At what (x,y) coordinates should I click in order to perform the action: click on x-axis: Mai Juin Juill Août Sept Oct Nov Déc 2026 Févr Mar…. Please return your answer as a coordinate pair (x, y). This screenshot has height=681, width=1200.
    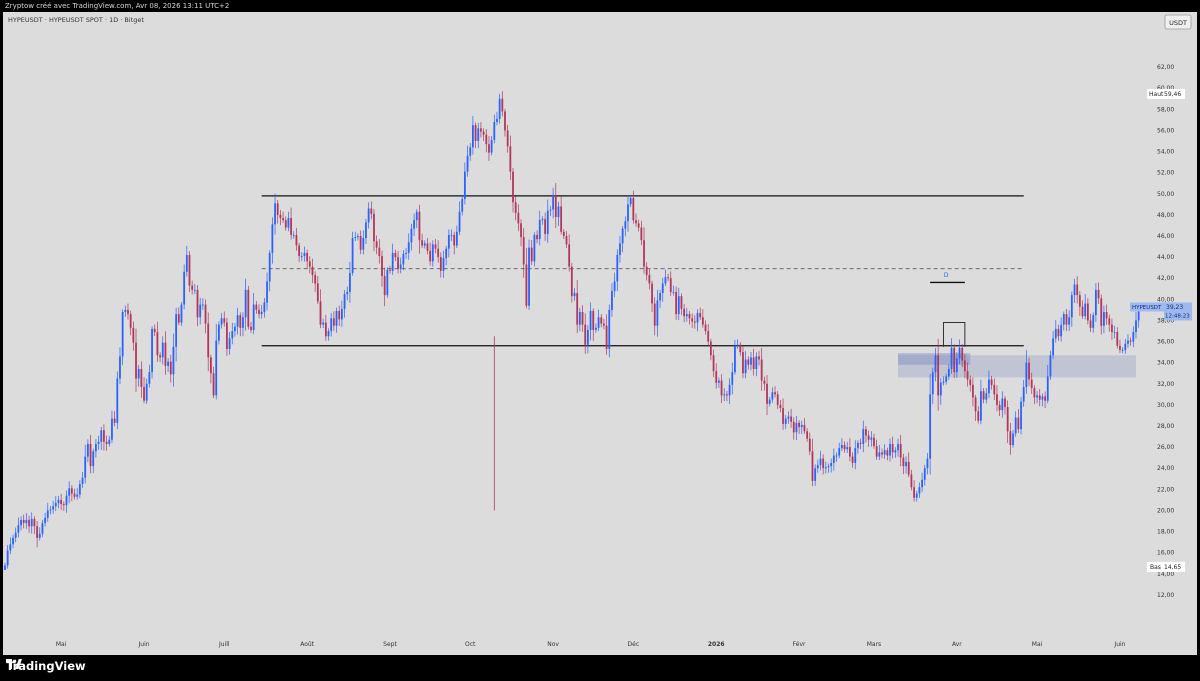
    Looking at the image, I should click on (591, 644).